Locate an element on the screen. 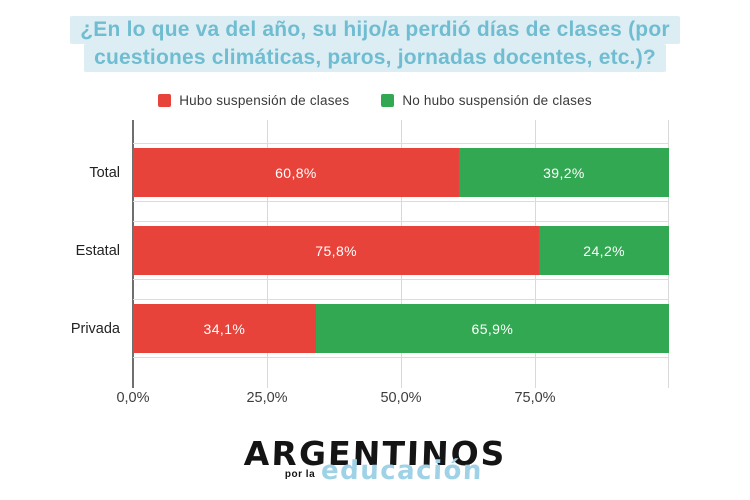  bar-segment-estatal-no-hubo: 24,2% is located at coordinates (604, 250).